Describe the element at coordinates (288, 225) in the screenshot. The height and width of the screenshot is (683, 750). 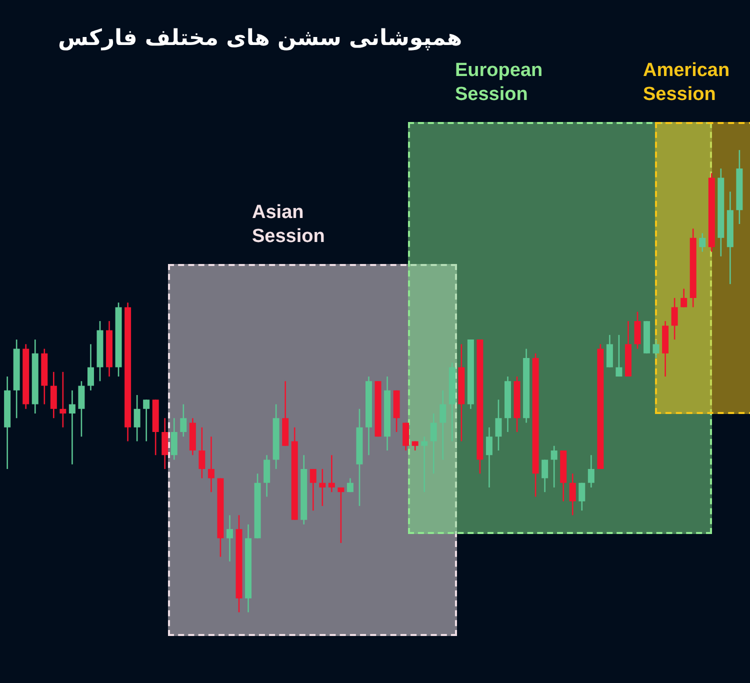
I see `annotation: Asian Session` at that location.